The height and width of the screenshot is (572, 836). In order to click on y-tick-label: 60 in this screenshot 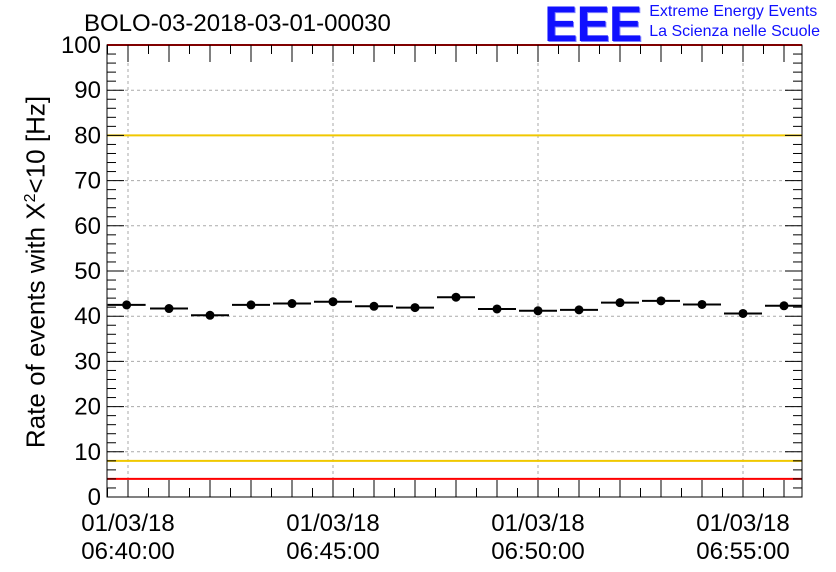, I will do `click(87, 226)`.